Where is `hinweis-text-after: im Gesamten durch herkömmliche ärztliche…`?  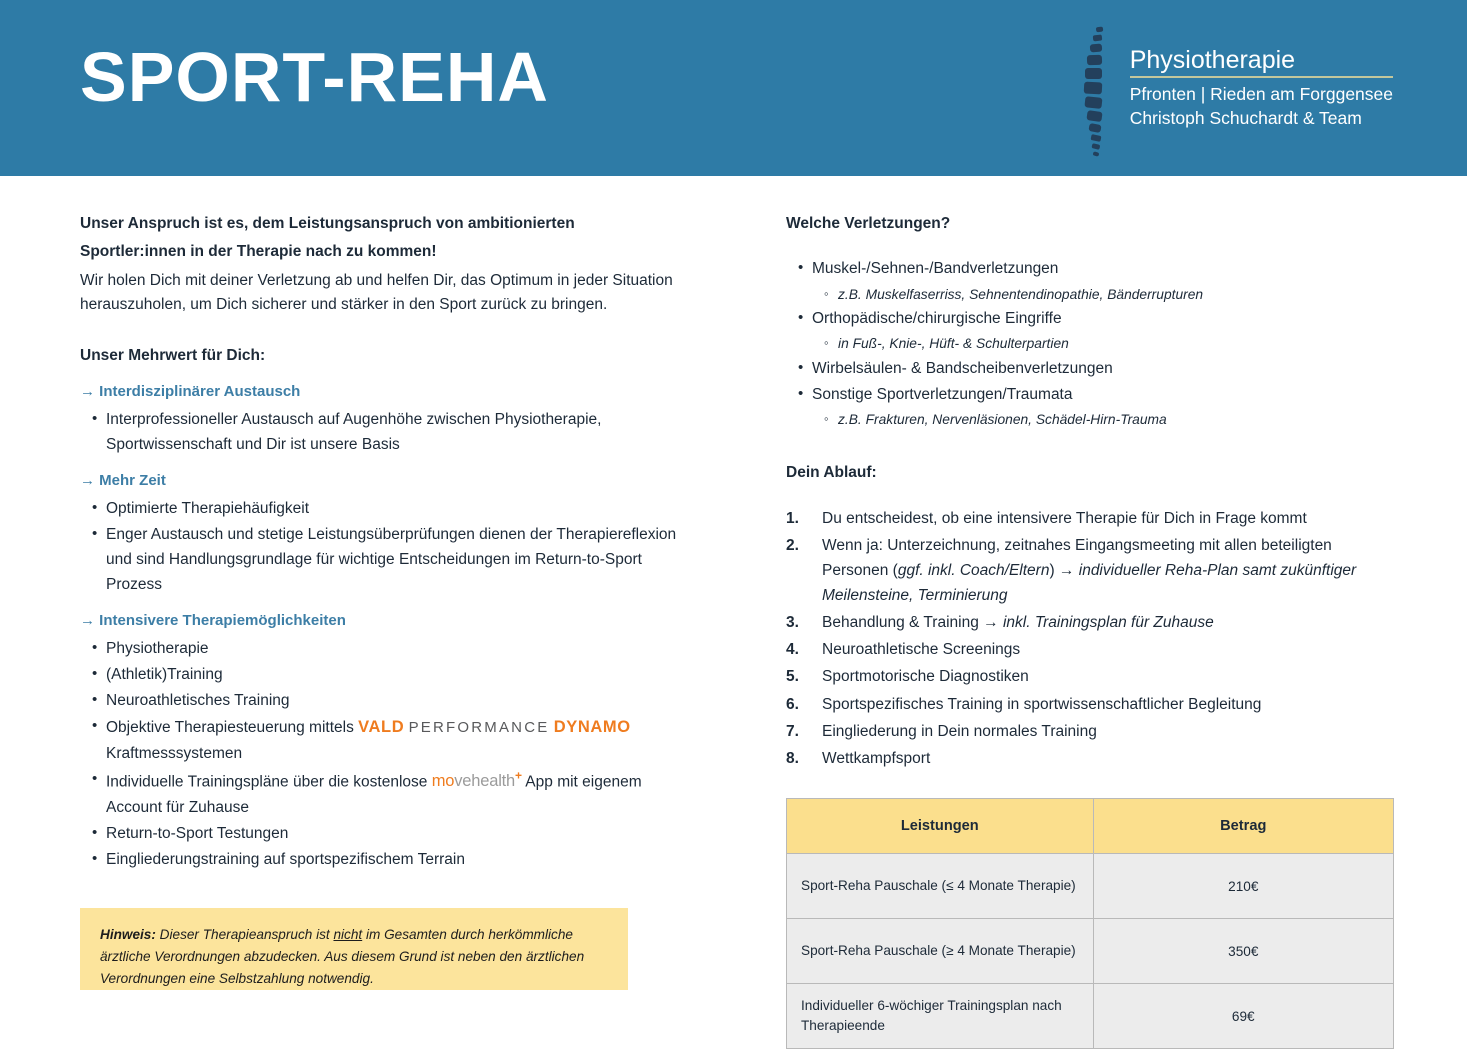 hinweis-text-after: im Gesamten durch herkömmliche ärztliche… is located at coordinates (342, 957).